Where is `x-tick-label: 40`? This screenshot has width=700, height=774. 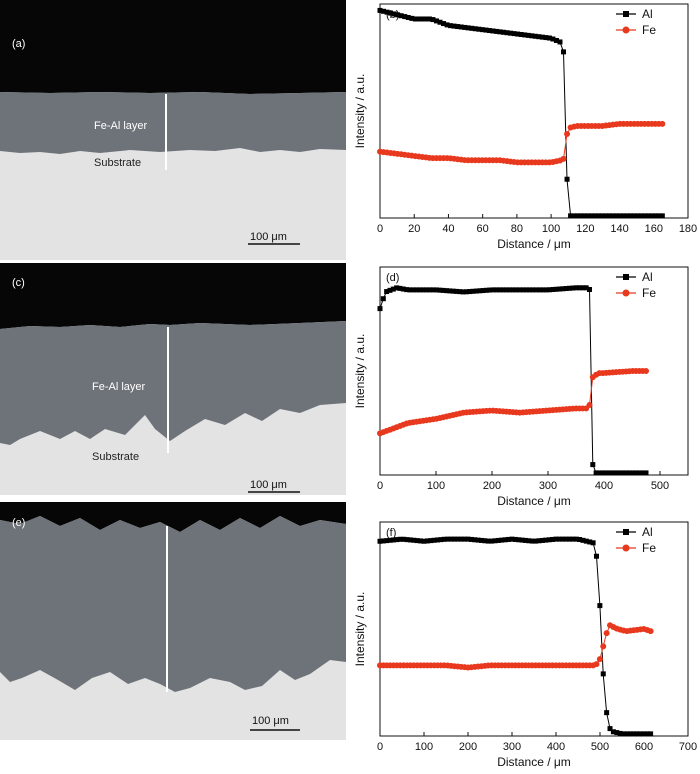 x-tick-label: 40 is located at coordinates (448, 229).